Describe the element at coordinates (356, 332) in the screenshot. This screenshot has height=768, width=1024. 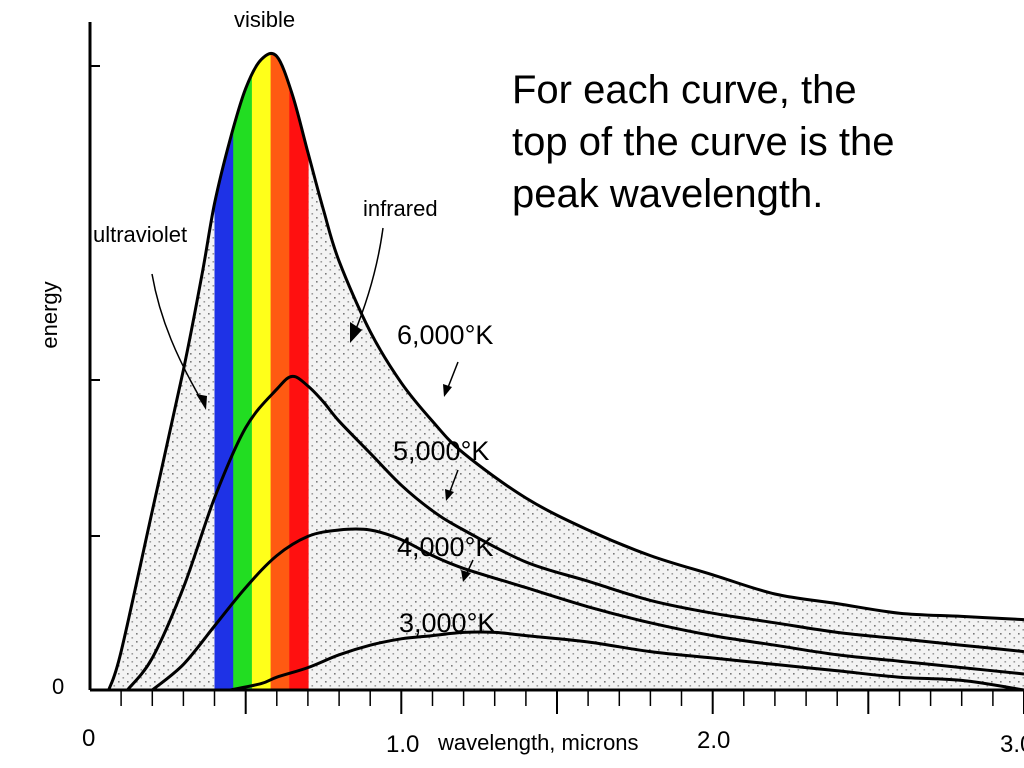
I see `infrared-arrowhead` at that location.